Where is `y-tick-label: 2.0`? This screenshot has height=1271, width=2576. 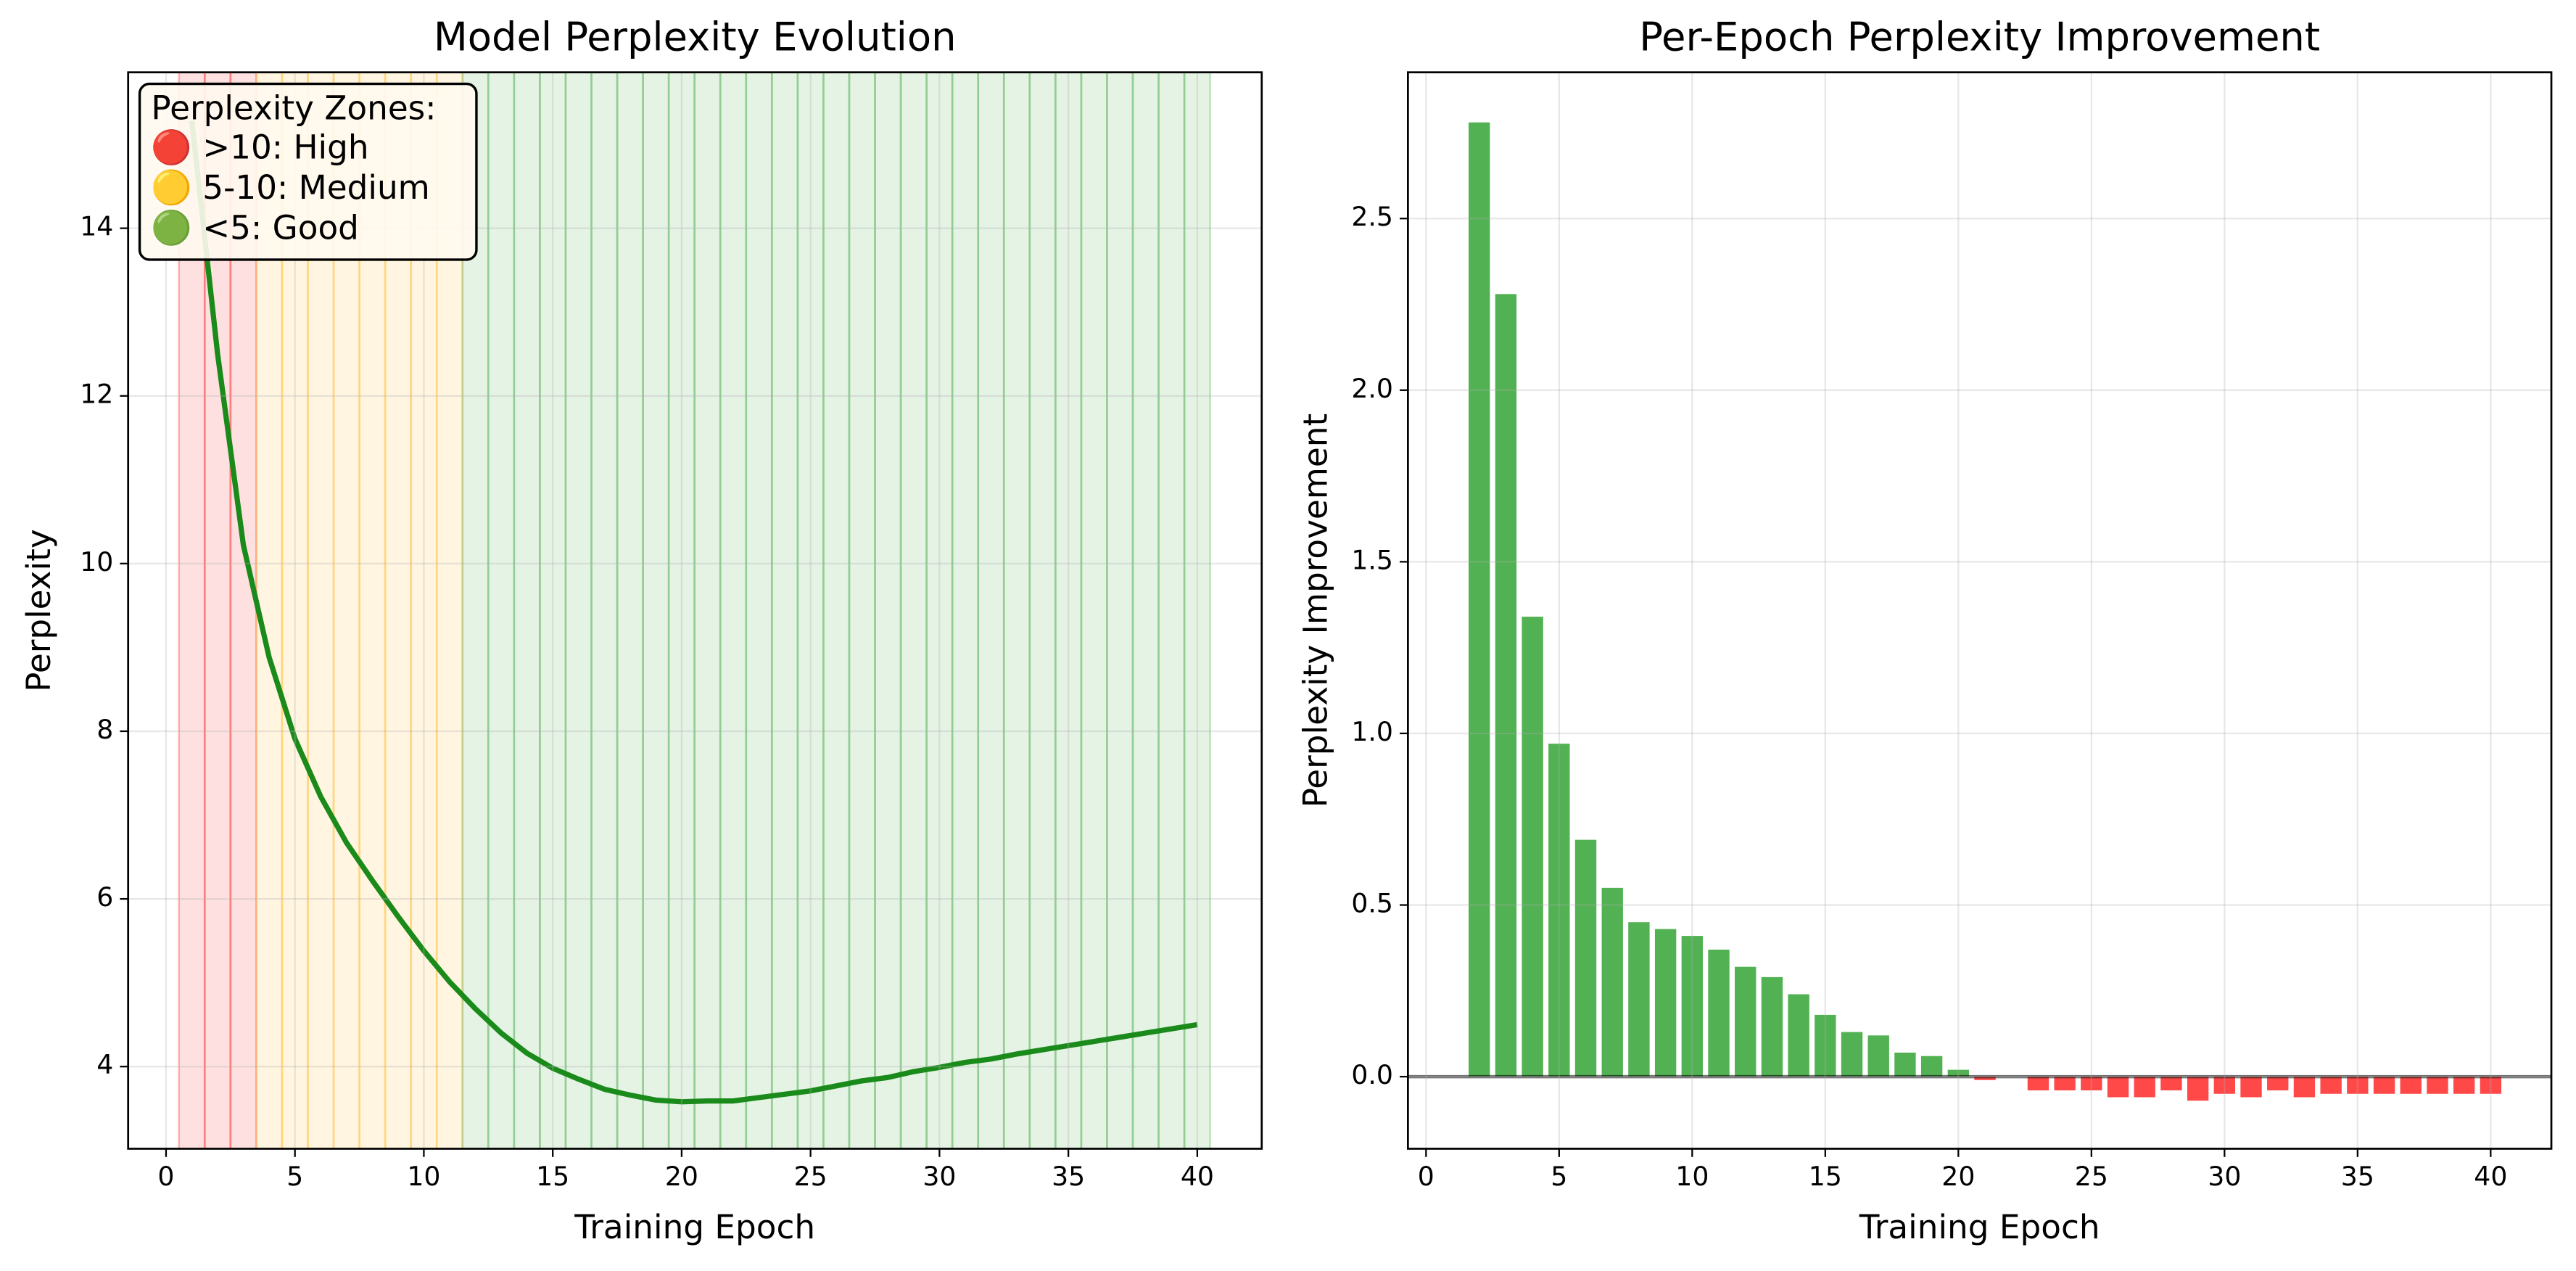 y-tick-label: 2.0 is located at coordinates (1372, 388).